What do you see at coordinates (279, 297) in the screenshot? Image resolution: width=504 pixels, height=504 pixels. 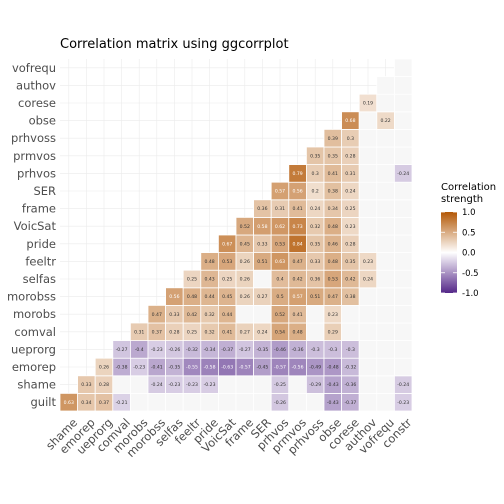 I see `cell-value-label: 0.5` at bounding box center [279, 297].